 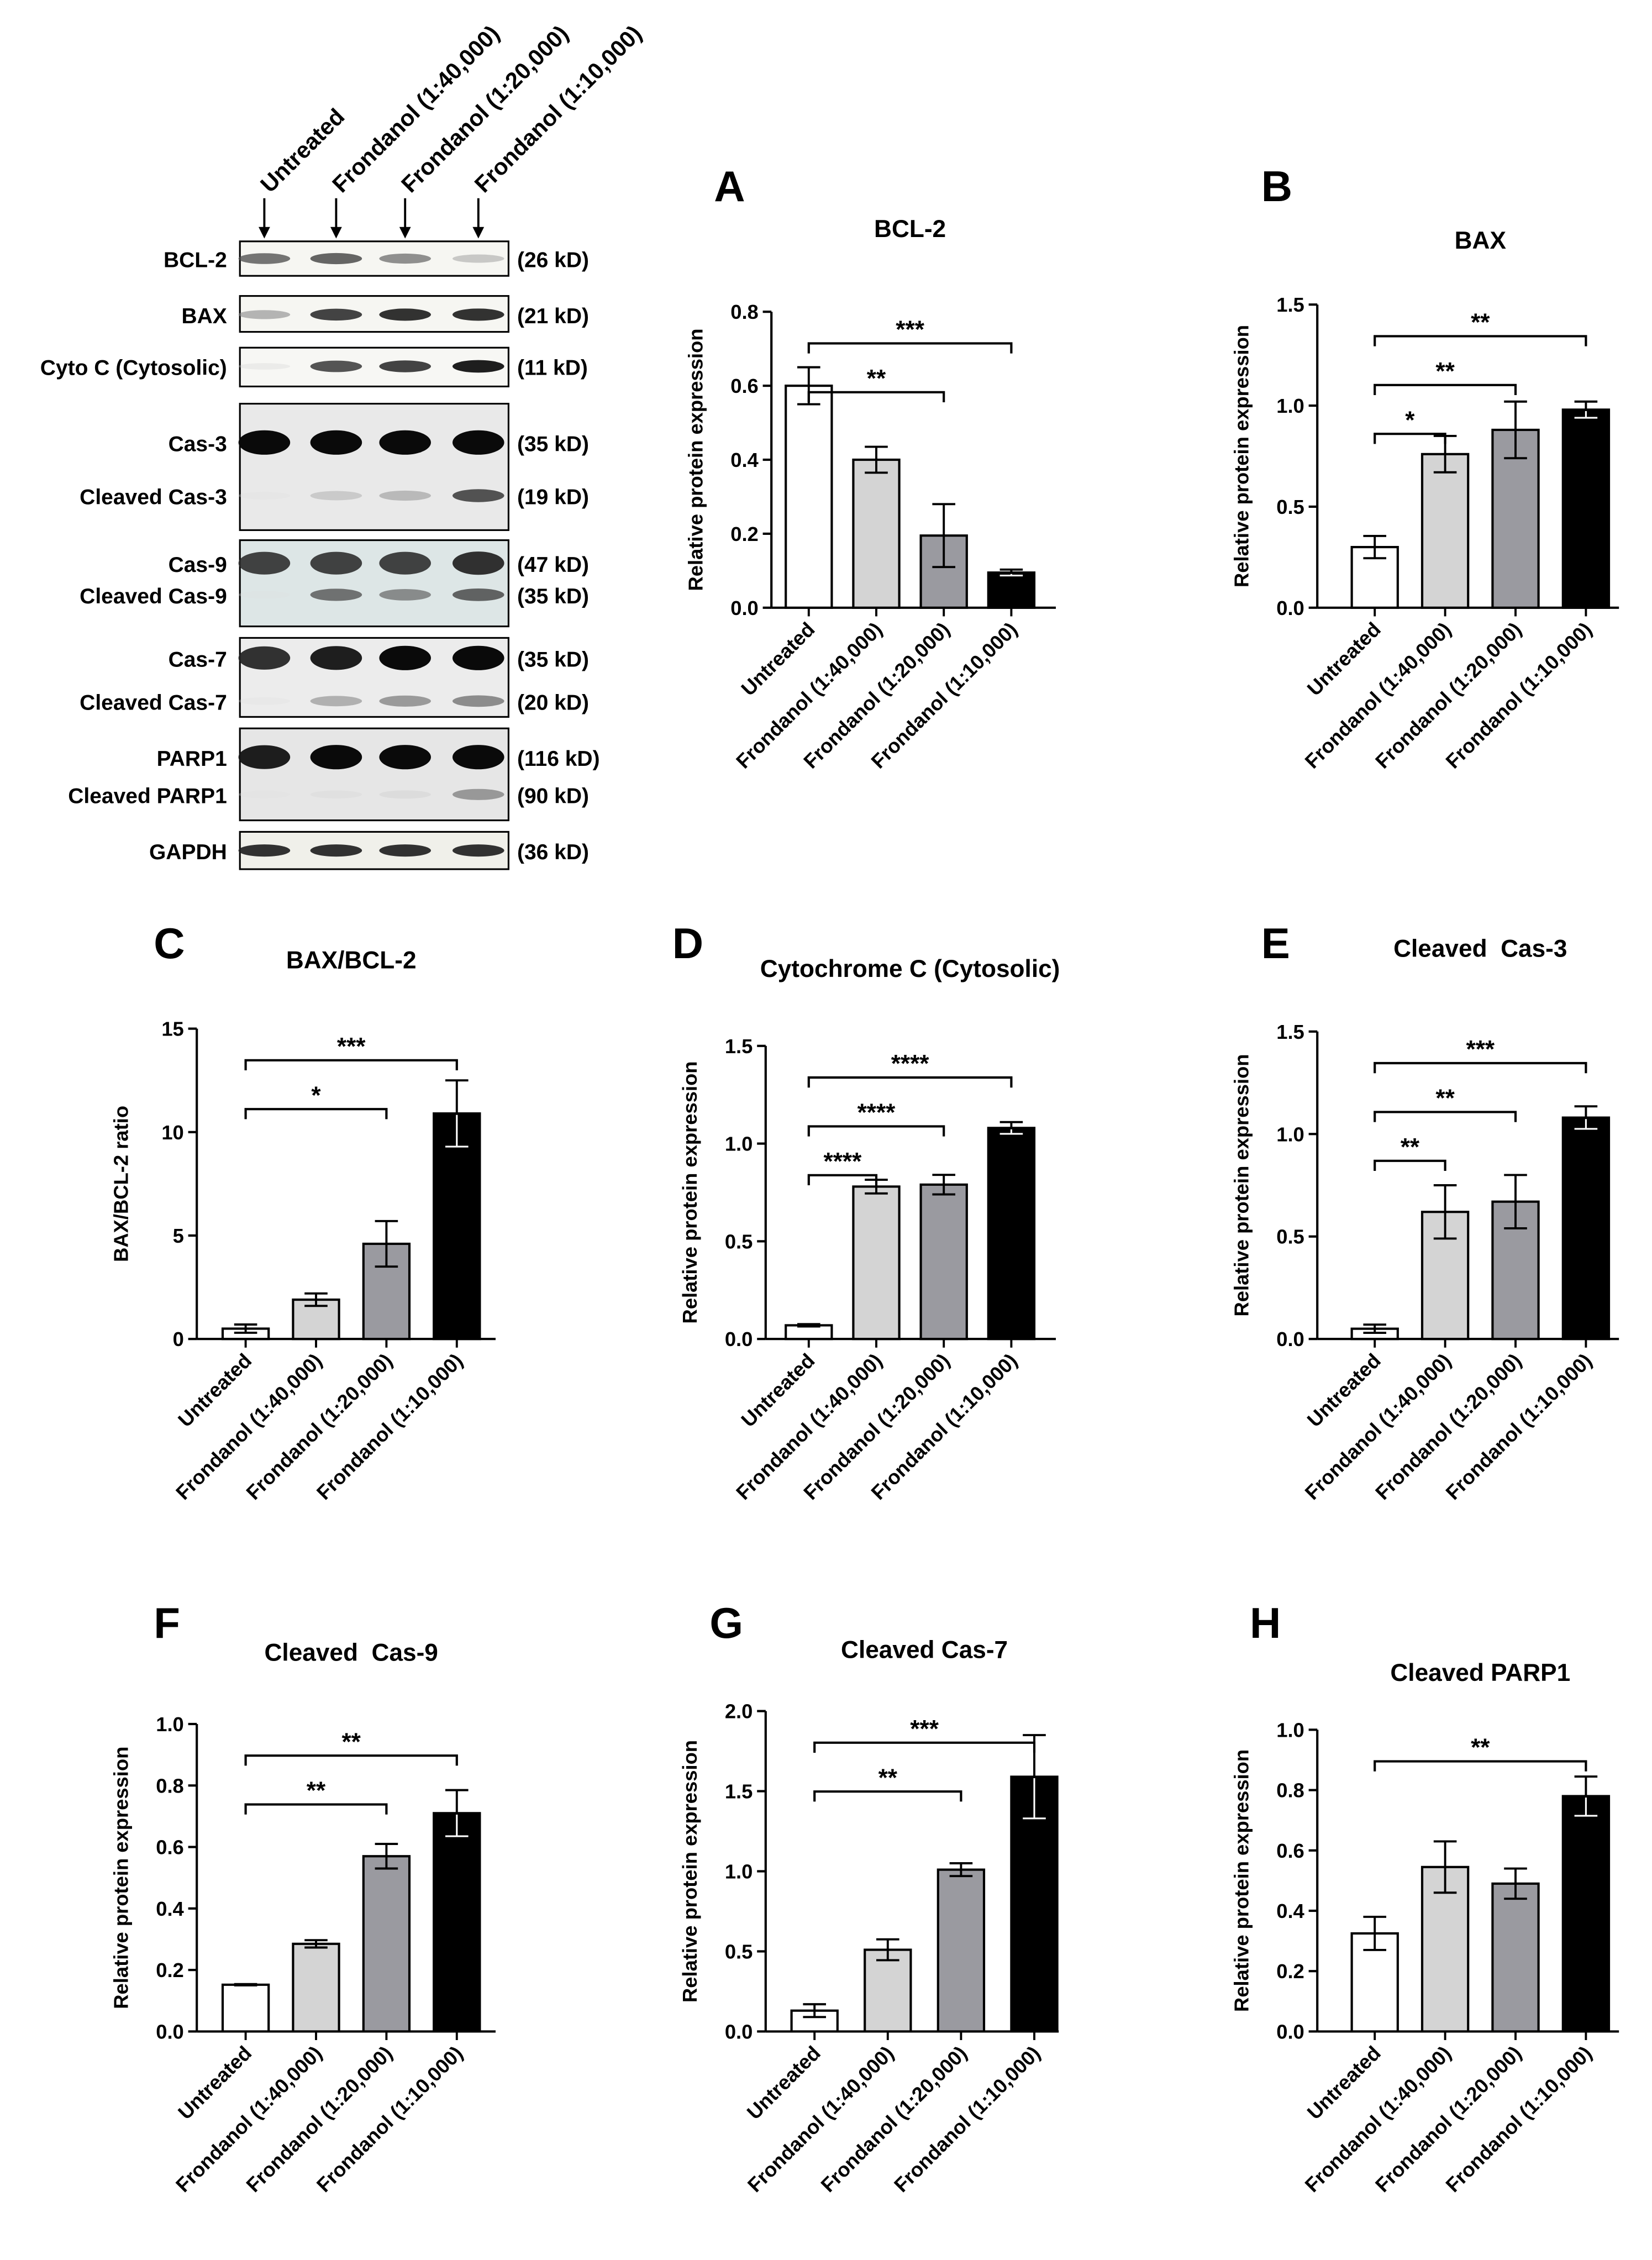 I want to click on blot-kd-label: (11 kD), so click(x=552, y=368).